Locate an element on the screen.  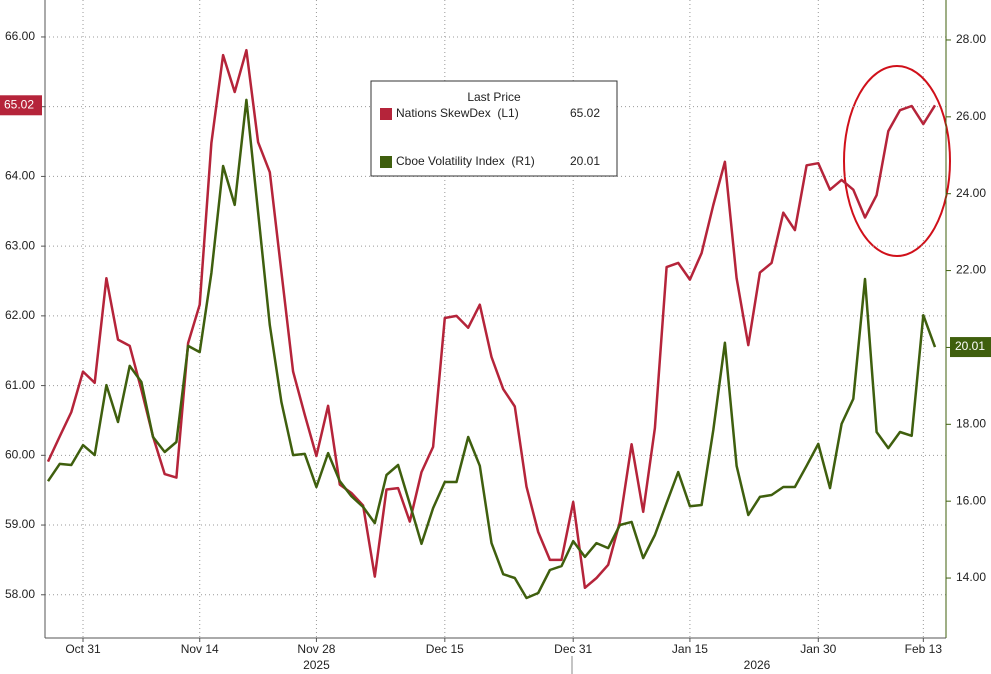
y-tick-label: 60.00 is located at coordinates (20, 454).